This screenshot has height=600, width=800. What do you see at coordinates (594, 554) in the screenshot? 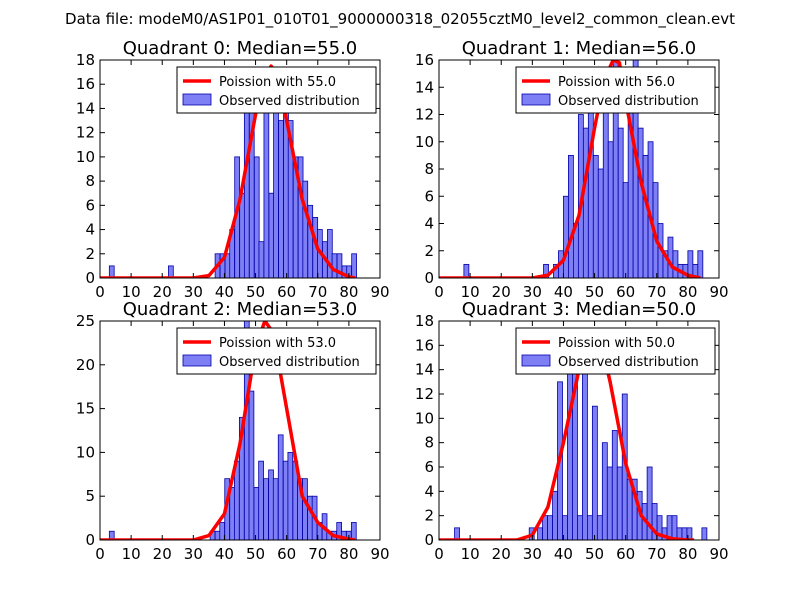
I see `x-tick-label: 50` at bounding box center [594, 554].